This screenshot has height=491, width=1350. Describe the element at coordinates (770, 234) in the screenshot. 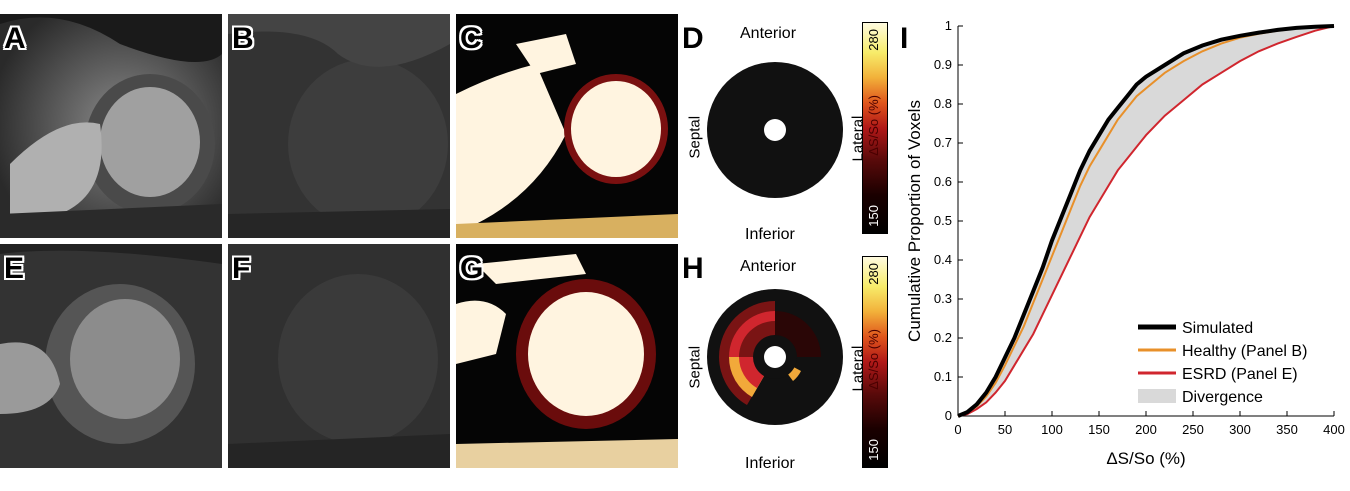

I see `bullseye-d-inferior-label: Inferior` at that location.